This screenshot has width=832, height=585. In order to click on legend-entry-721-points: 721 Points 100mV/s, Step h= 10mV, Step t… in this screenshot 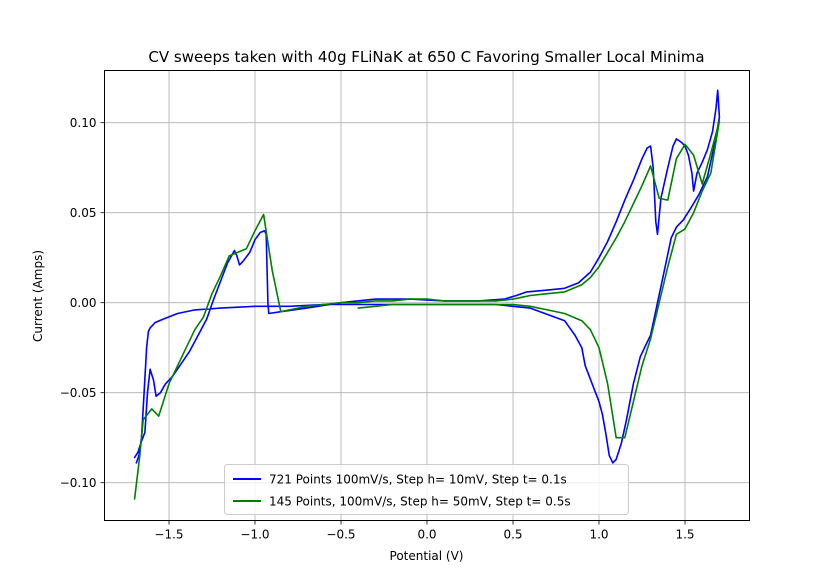, I will do `click(418, 480)`.